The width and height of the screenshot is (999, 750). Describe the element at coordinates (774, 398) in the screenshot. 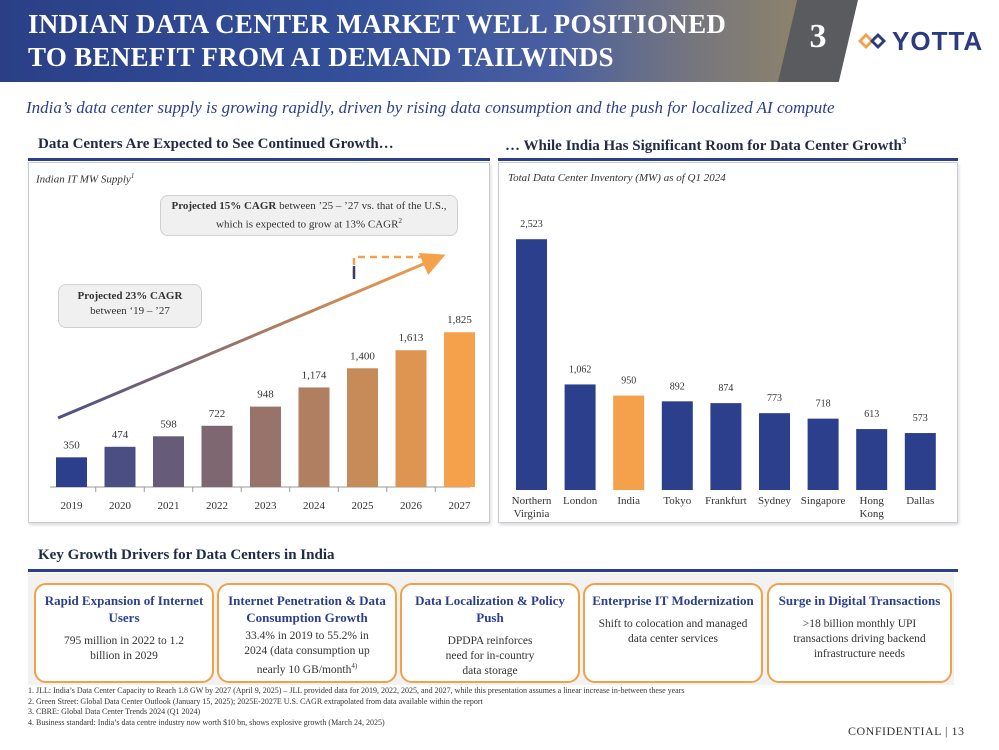

I see `value-label-sydney: 773` at that location.